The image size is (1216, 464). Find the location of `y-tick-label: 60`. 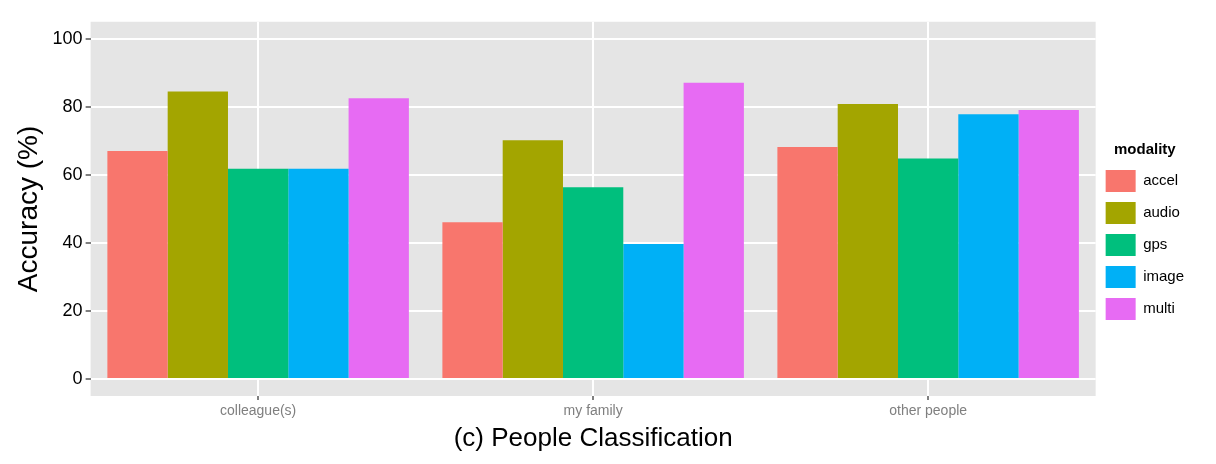

y-tick-label: 60 is located at coordinates (72, 173).